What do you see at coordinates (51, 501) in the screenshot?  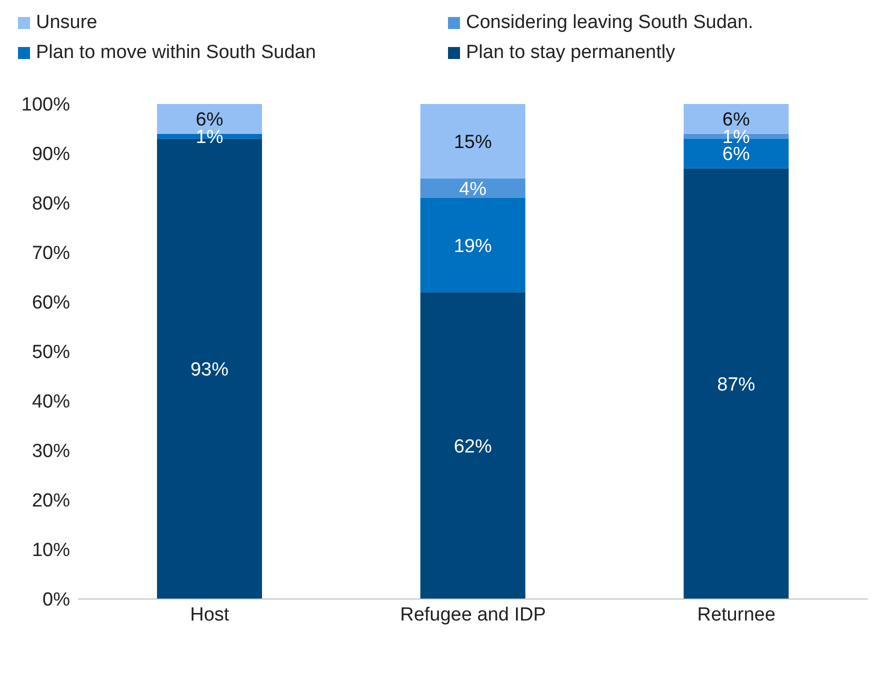 I see `y-tick-label: 20%` at bounding box center [51, 501].